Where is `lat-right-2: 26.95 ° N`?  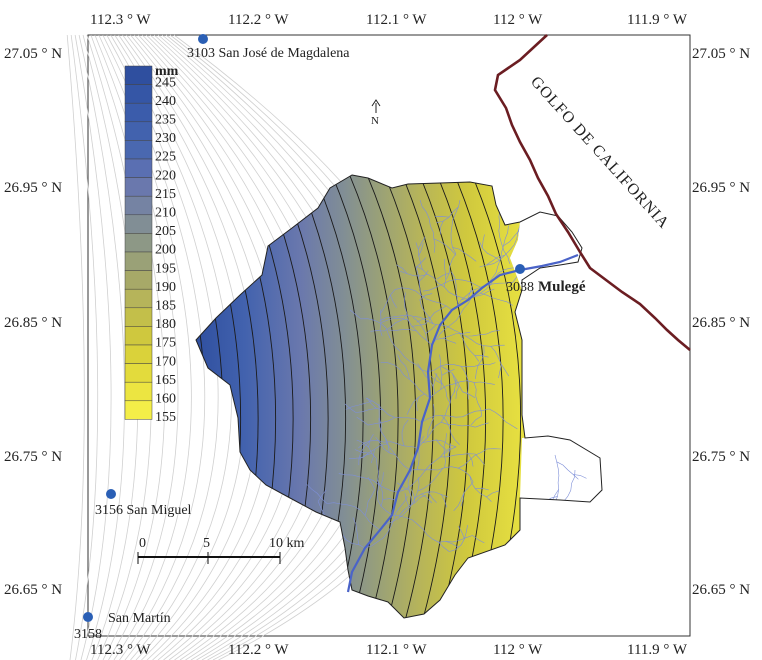 lat-right-2: 26.95 ° N is located at coordinates (721, 188).